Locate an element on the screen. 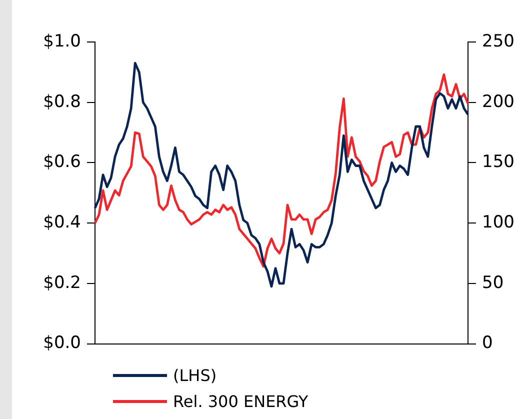  y2-tick-label: 200 is located at coordinates (498, 102).